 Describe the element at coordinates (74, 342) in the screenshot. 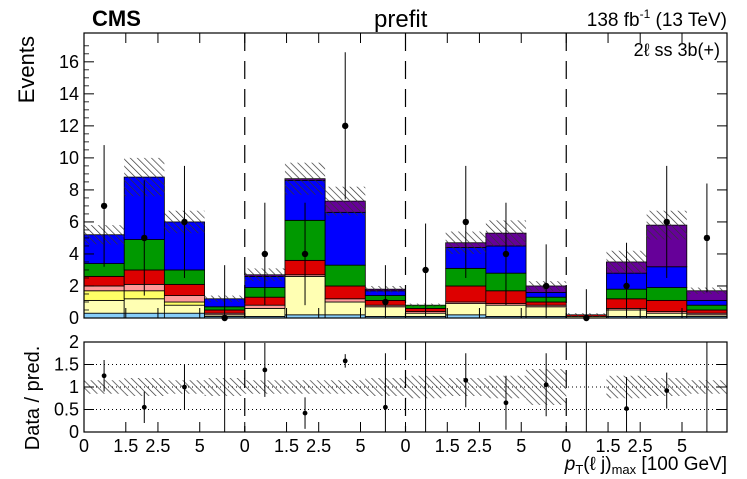

I see `ratio-y-tick-label: 2` at that location.